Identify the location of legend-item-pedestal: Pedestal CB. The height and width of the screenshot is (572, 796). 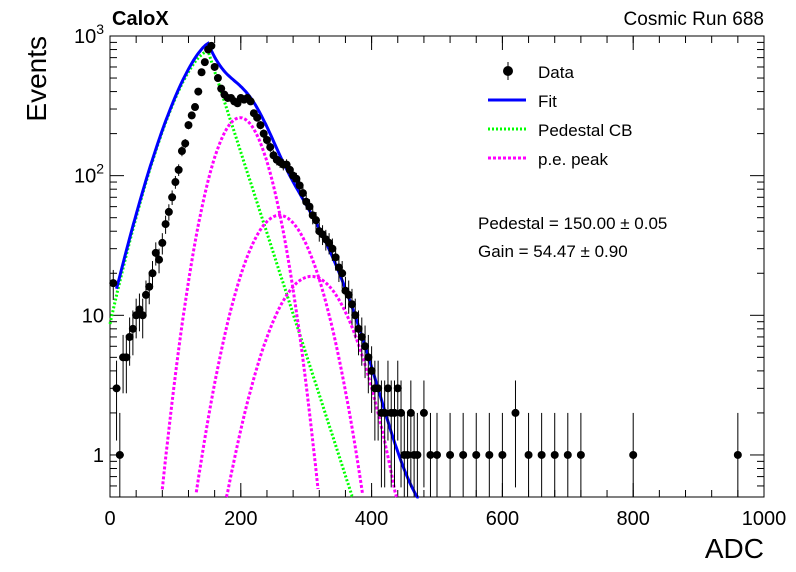
(560, 130).